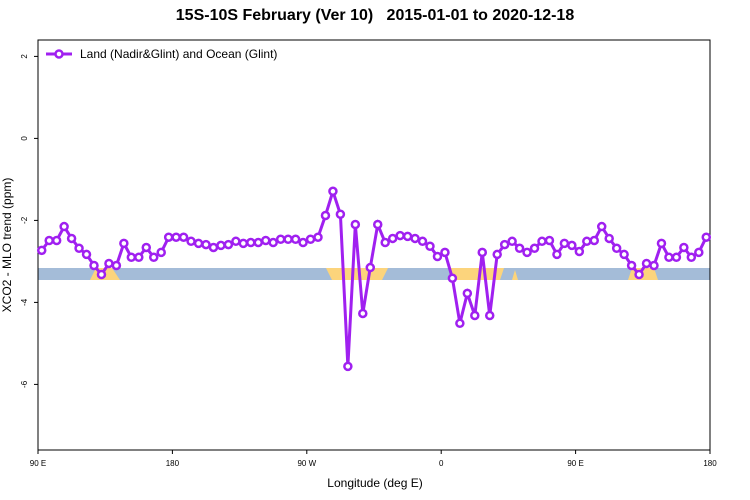 This screenshot has width=750, height=500. I want to click on x-tick-label: 90 W, so click(306, 463).